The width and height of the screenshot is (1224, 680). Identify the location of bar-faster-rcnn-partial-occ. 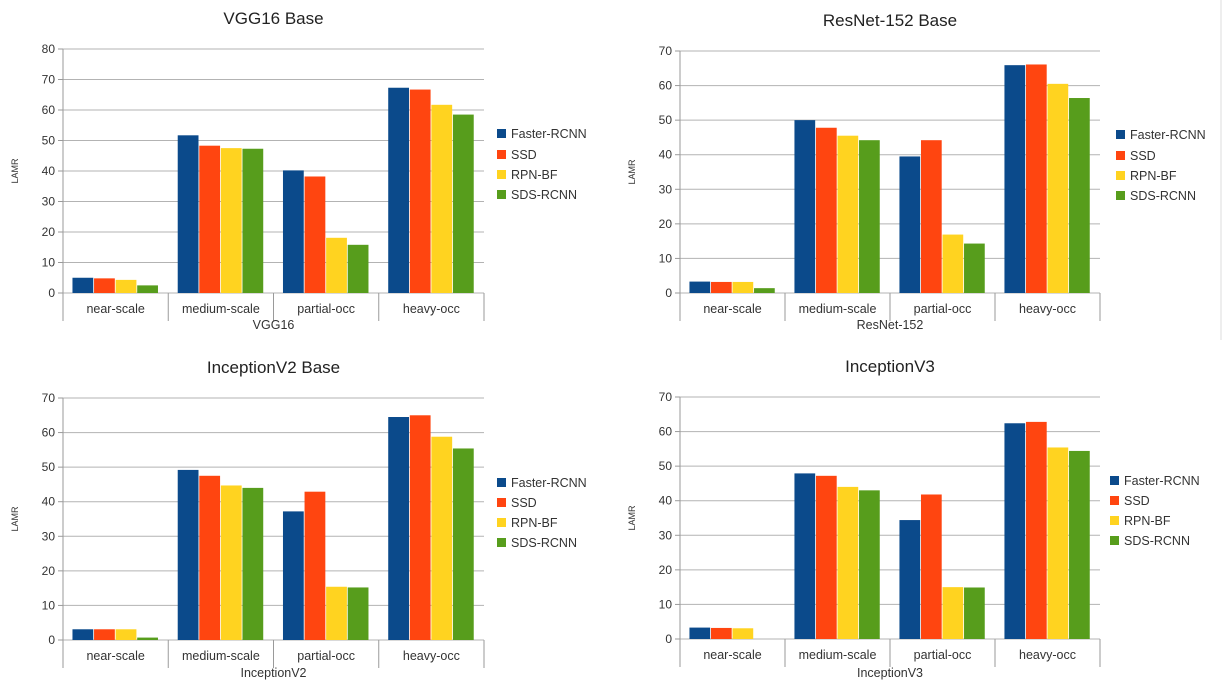
(293, 575).